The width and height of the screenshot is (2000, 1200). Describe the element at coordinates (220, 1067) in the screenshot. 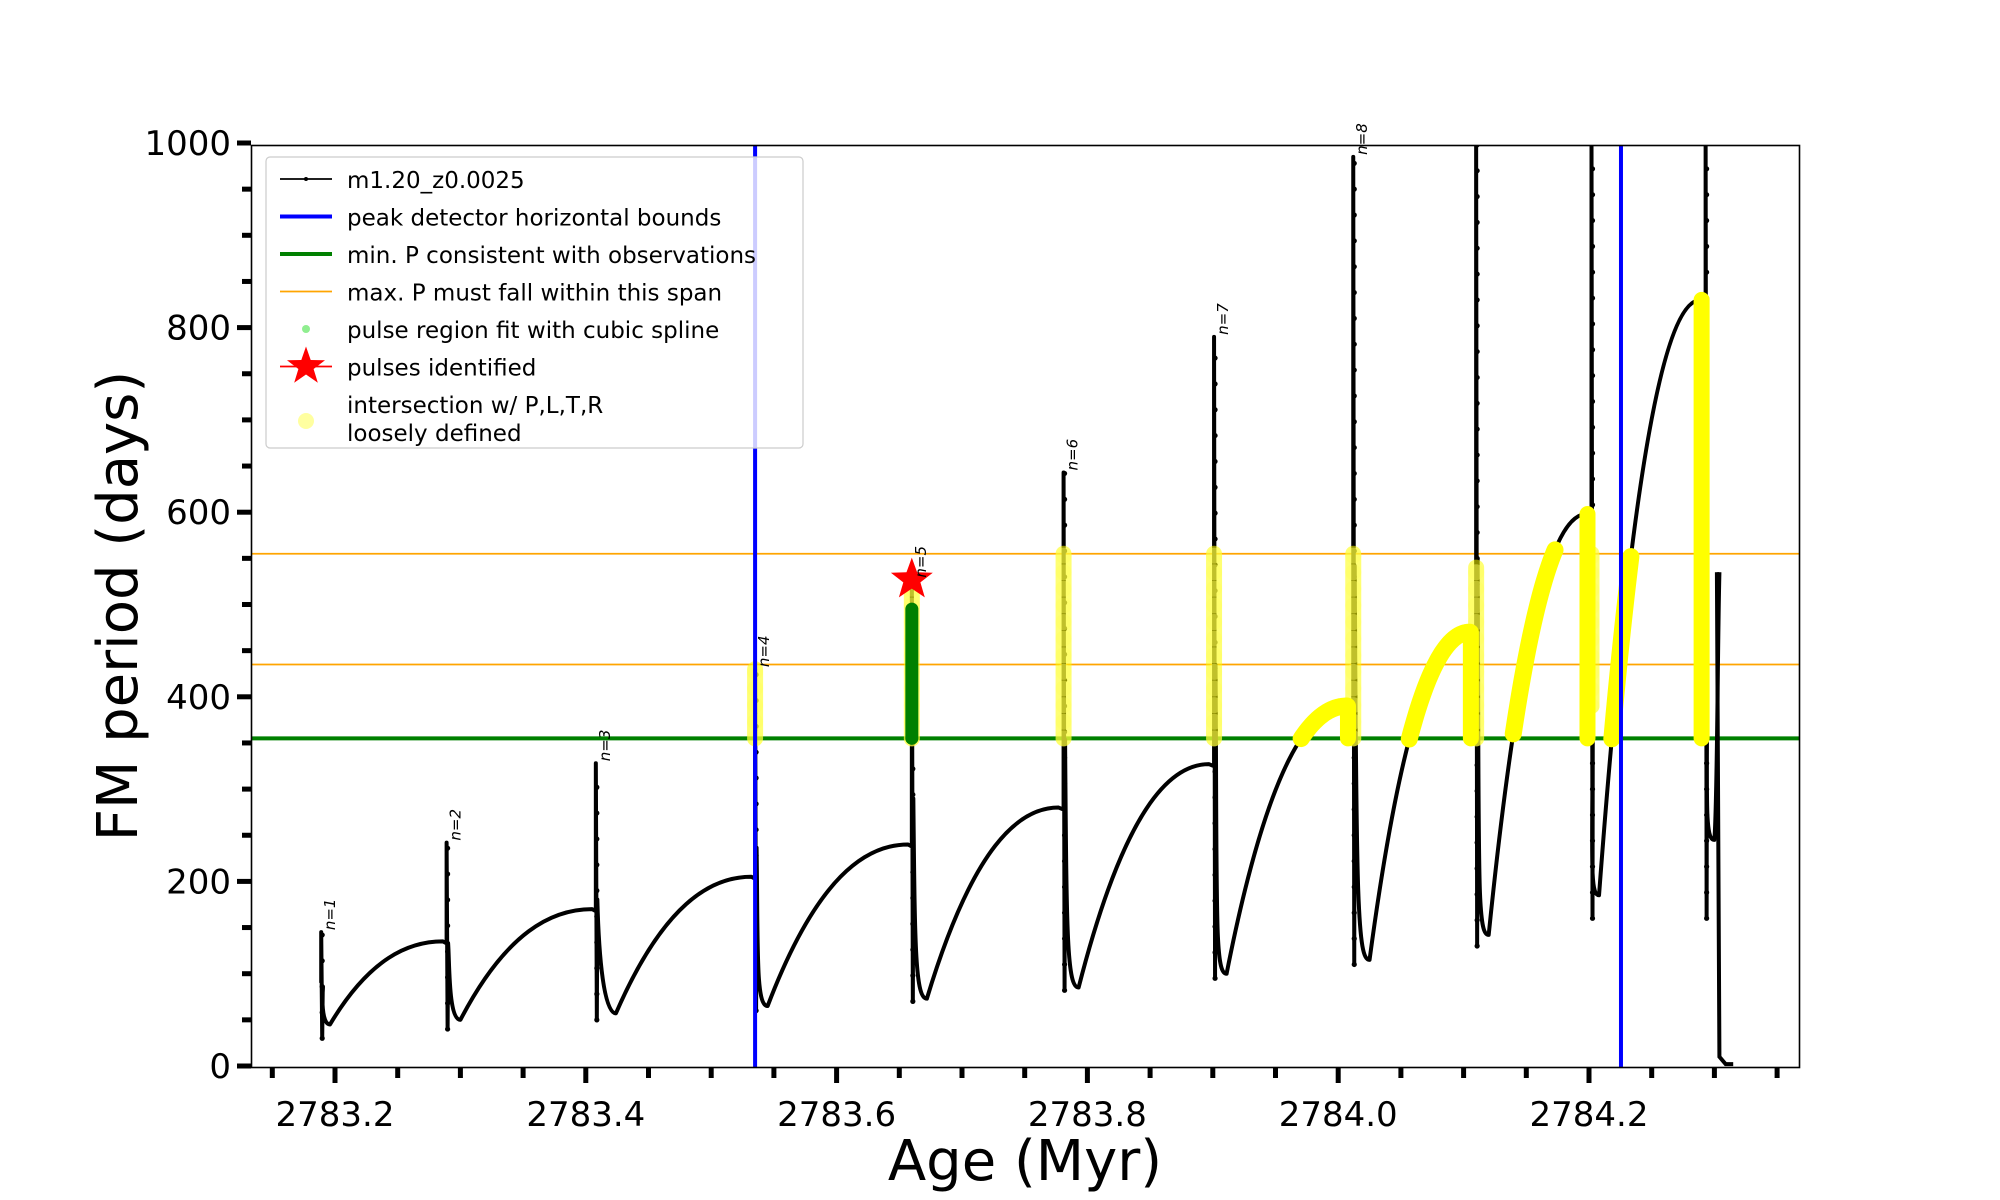

I see `y-tick-label: 0` at that location.